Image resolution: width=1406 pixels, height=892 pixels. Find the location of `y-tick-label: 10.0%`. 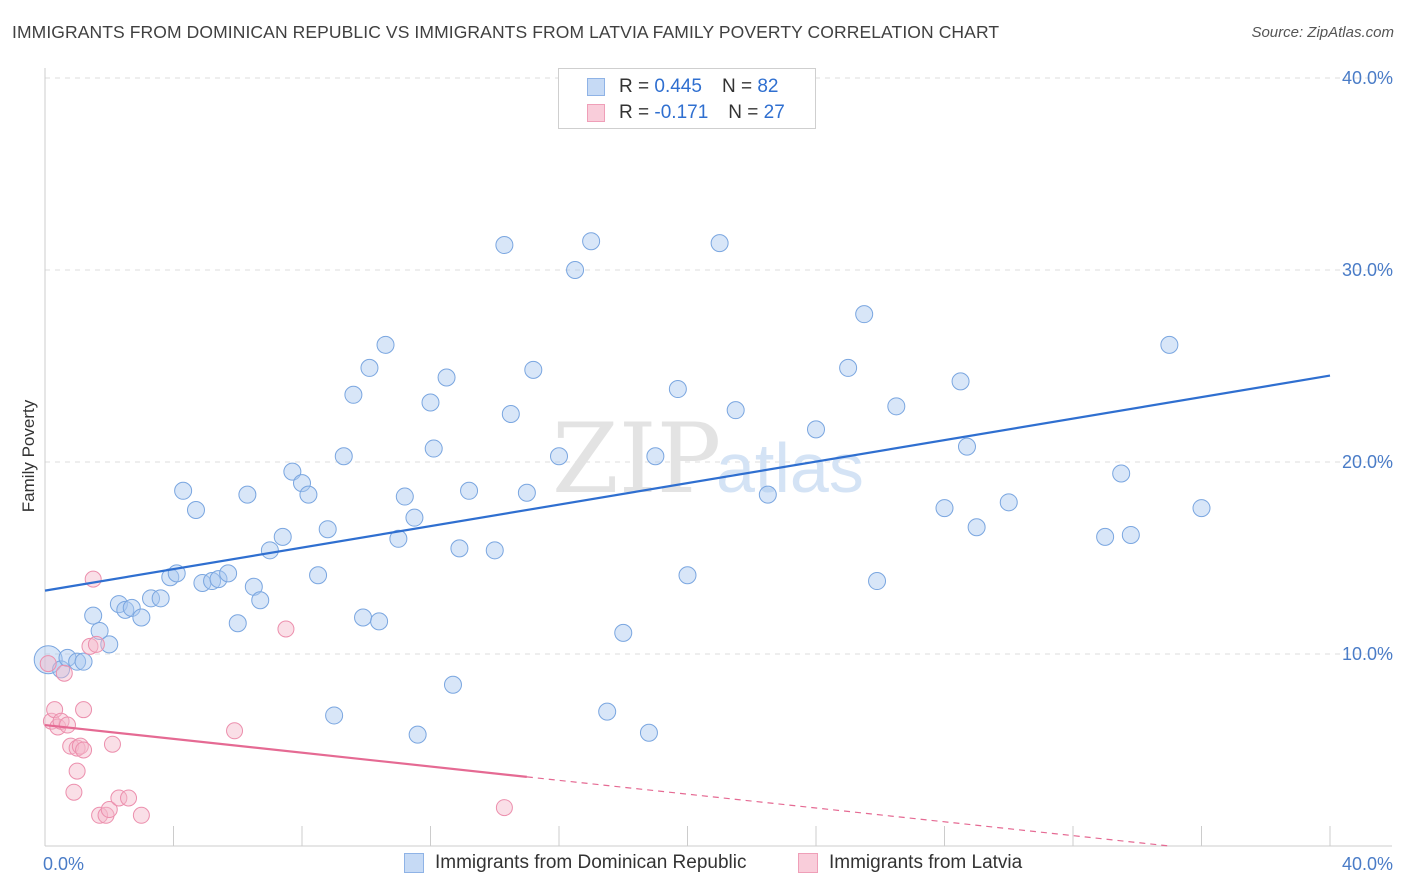

y-tick-label: 10.0% is located at coordinates (1367, 654).